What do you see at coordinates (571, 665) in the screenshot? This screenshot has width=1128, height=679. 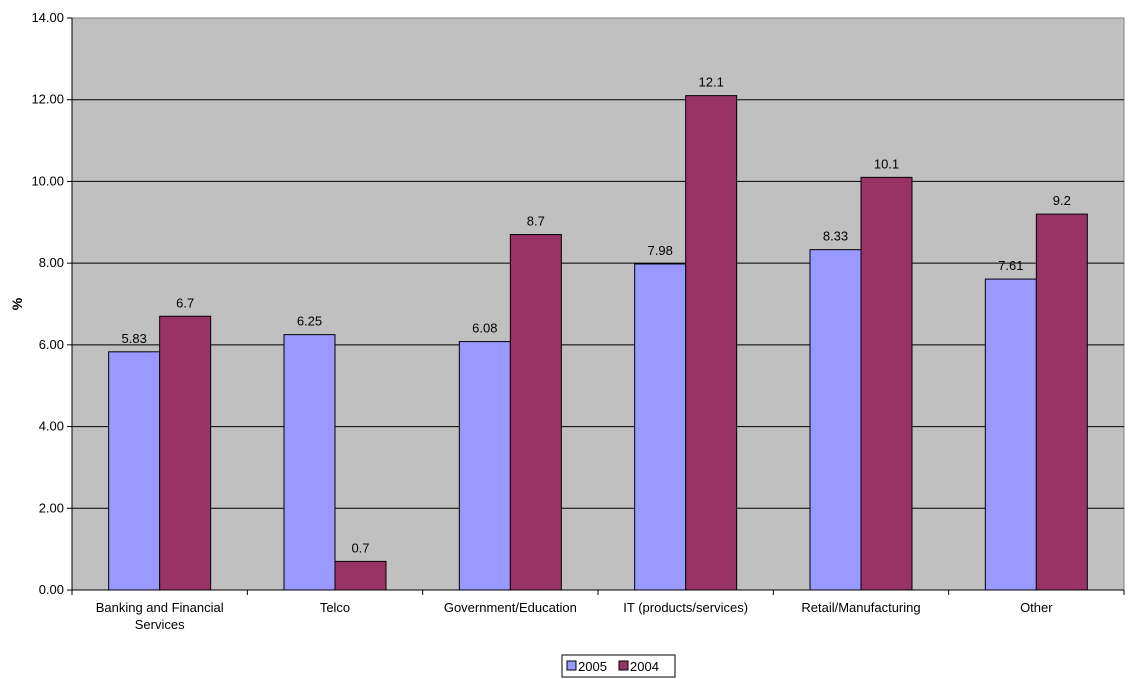 I see `legend-swatch-2005` at bounding box center [571, 665].